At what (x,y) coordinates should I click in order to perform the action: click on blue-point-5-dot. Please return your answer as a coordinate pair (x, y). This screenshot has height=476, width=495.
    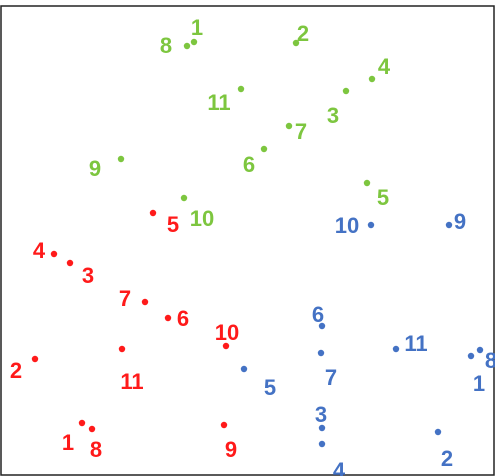
    Looking at the image, I should click on (244, 369).